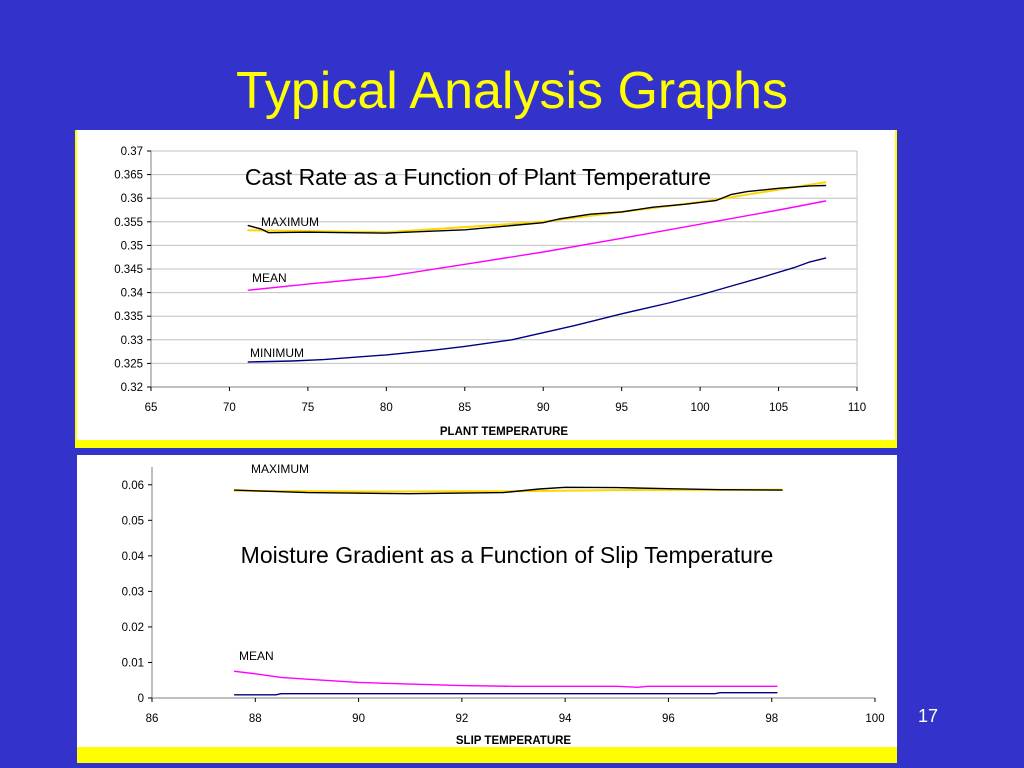  What do you see at coordinates (386, 408) in the screenshot?
I see `x-tick-label: 80` at bounding box center [386, 408].